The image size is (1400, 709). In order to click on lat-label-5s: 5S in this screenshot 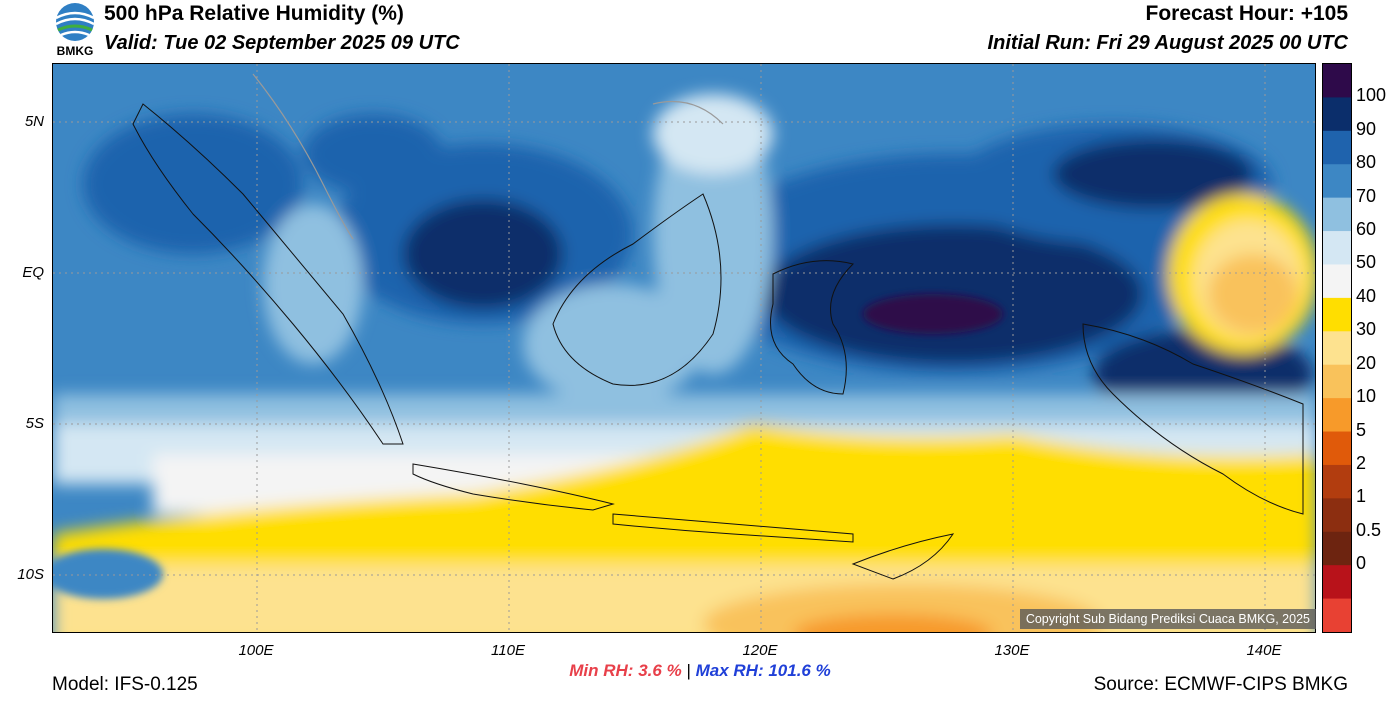, I will do `click(34, 423)`.